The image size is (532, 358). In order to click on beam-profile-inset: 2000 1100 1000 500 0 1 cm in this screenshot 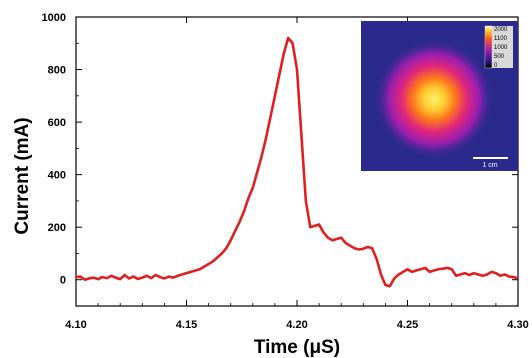, I will do `click(439, 96)`.